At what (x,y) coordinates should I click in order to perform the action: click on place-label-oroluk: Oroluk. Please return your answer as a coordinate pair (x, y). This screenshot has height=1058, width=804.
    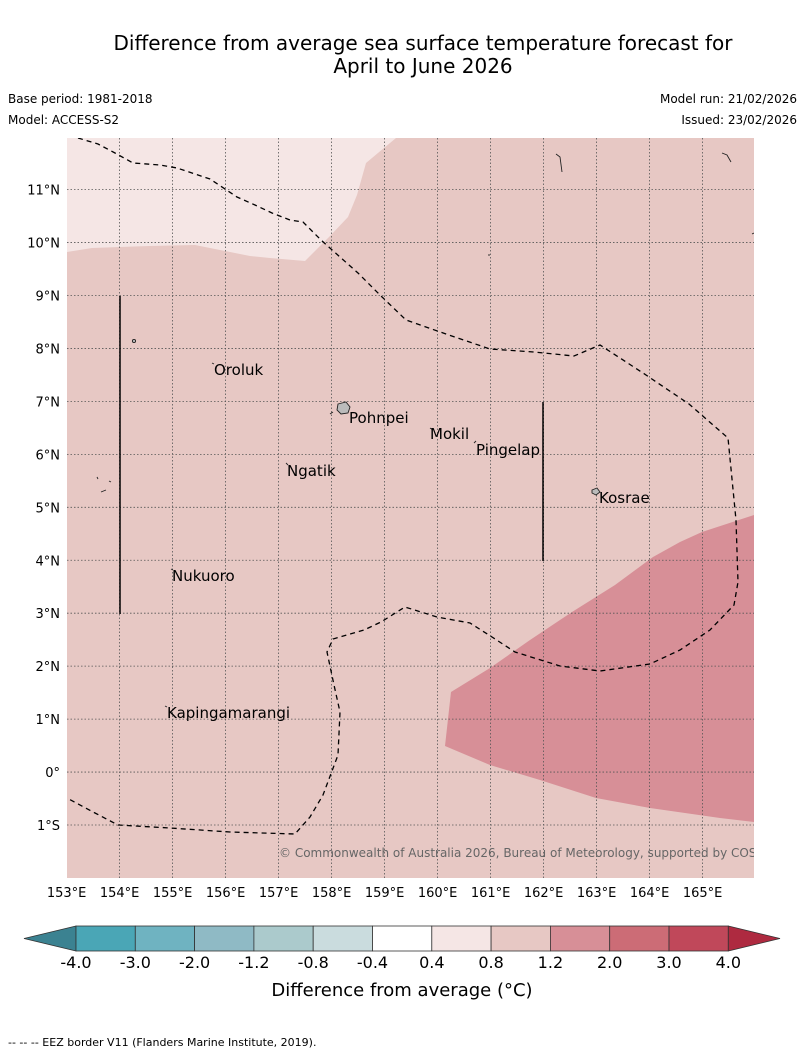
    Looking at the image, I should click on (238, 370).